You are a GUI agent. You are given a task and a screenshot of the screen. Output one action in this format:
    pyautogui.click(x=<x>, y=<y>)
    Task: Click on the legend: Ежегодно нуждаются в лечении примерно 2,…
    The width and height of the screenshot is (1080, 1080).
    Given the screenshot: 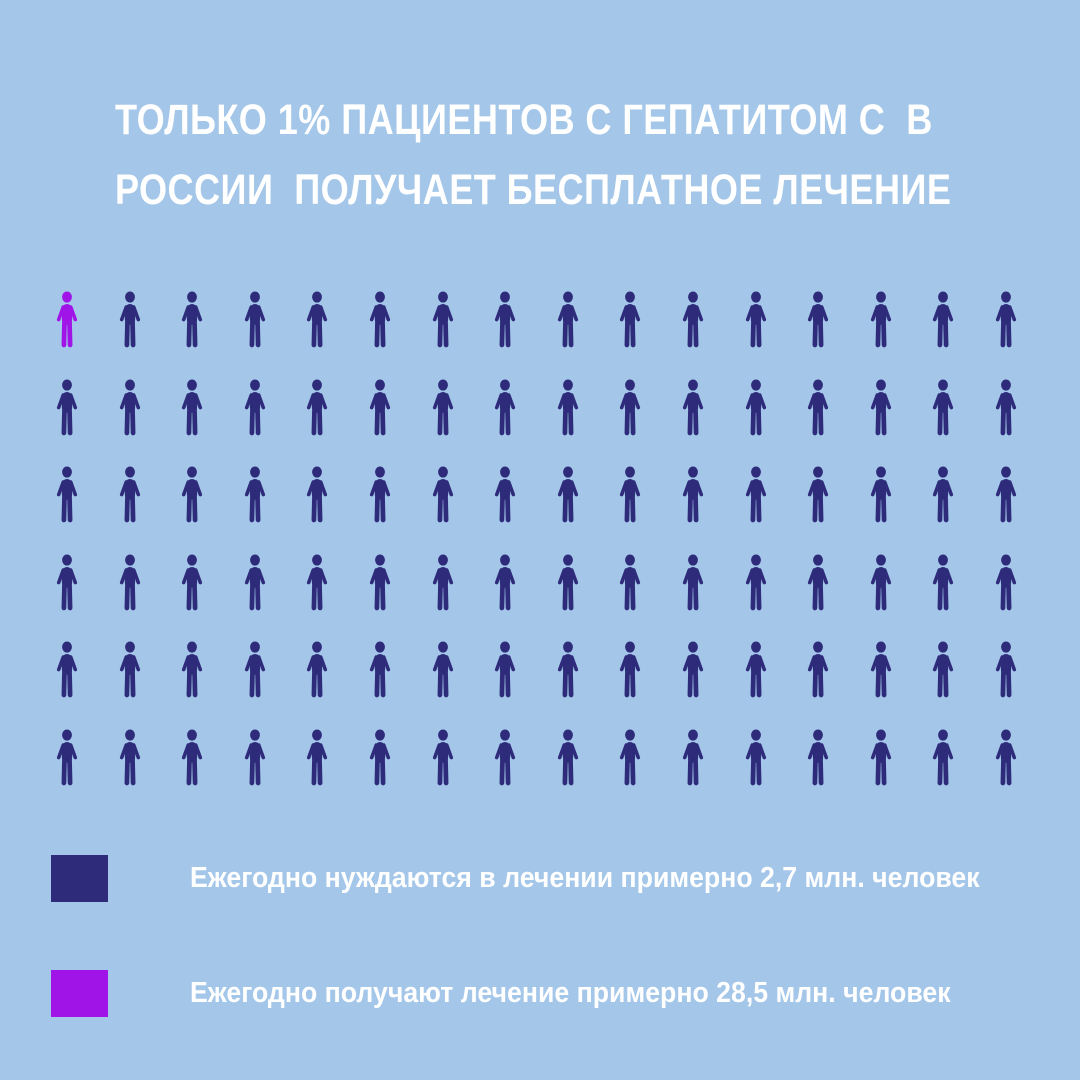 What is the action you would take?
    pyautogui.click(x=549, y=936)
    